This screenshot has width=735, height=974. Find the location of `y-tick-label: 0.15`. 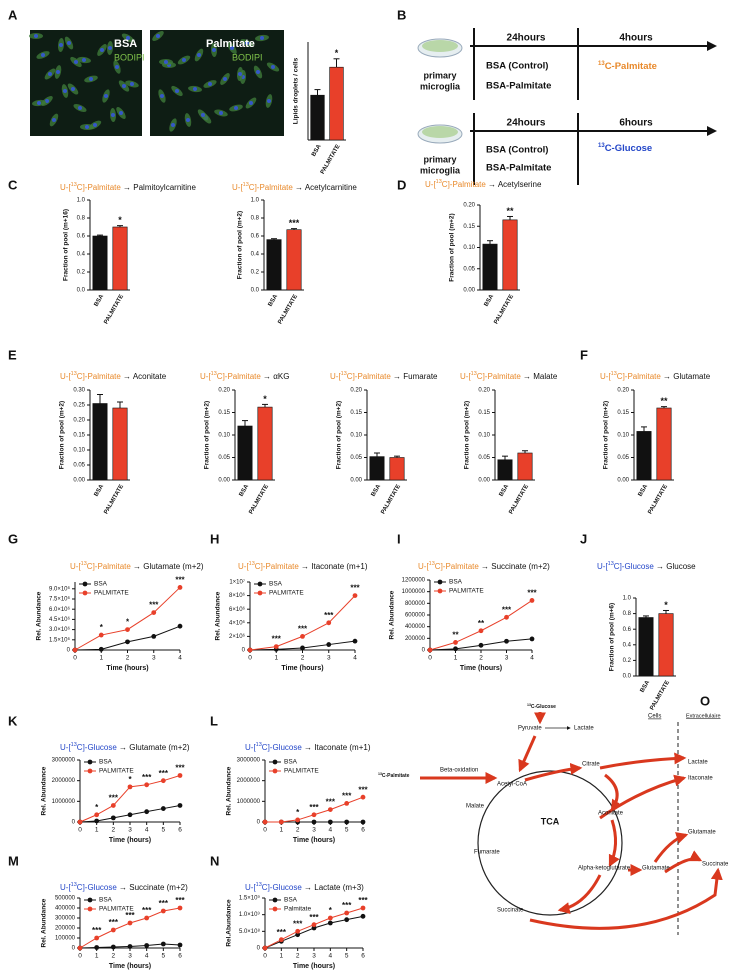

y-tick-label: 0.15 is located at coordinates (79, 436).